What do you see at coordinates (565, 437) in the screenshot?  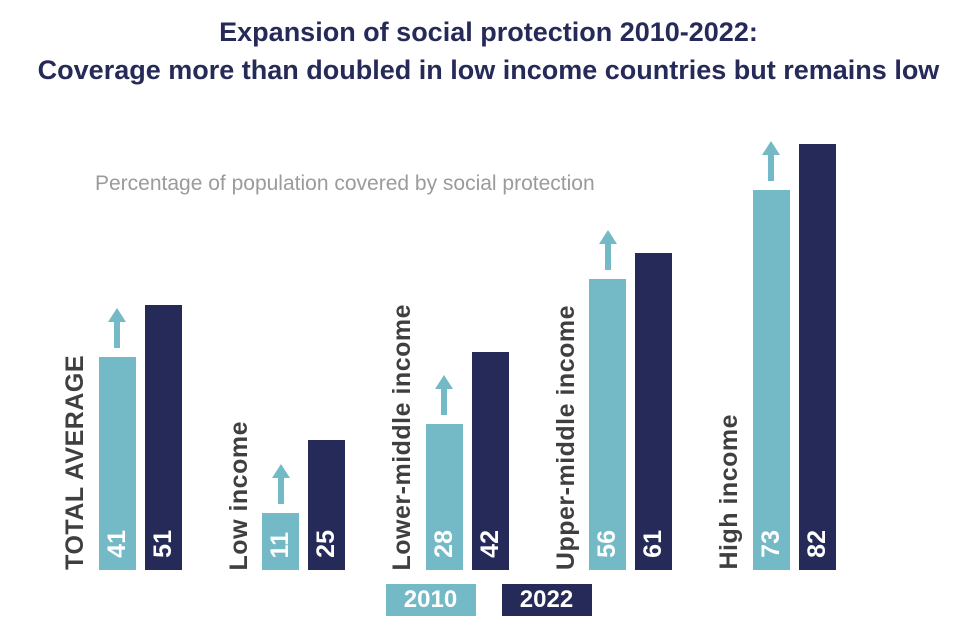 I see `category-label: Upper-middle income` at bounding box center [565, 437].